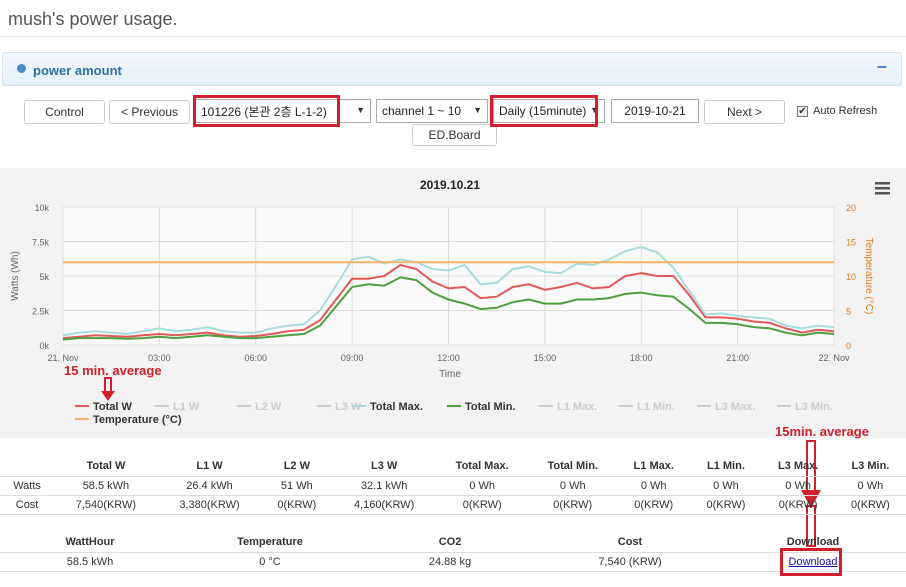 The image size is (906, 587). What do you see at coordinates (882, 193) in the screenshot?
I see `menu-icon` at bounding box center [882, 193].